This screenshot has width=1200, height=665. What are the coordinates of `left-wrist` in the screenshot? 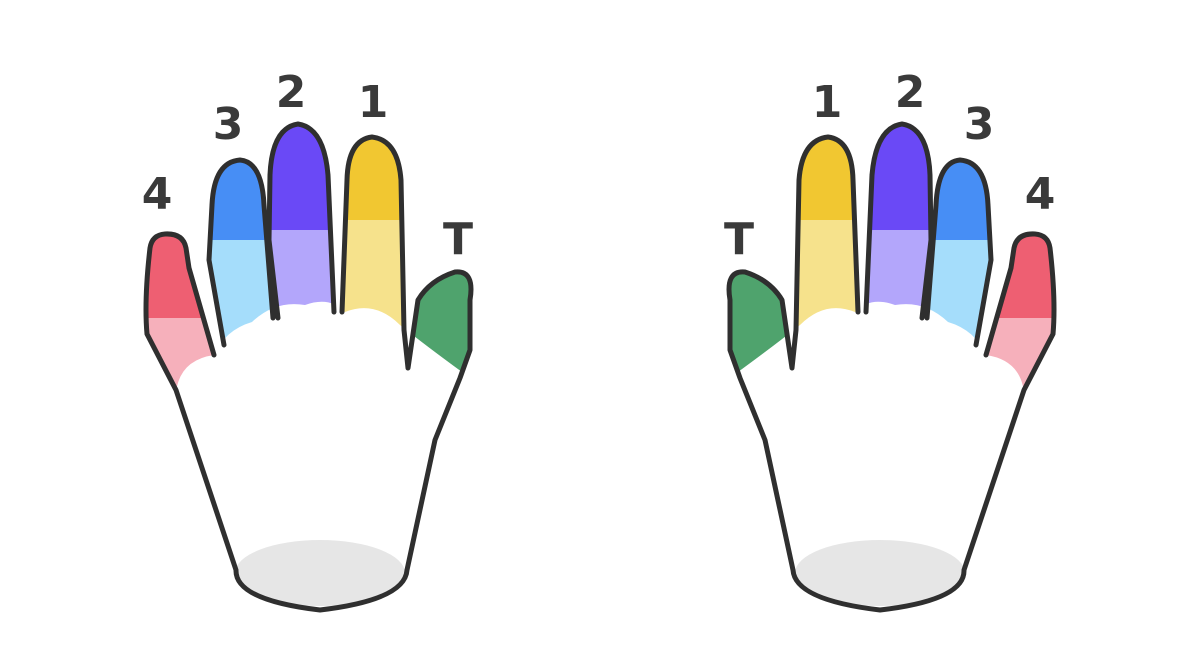 It's located at (320, 573).